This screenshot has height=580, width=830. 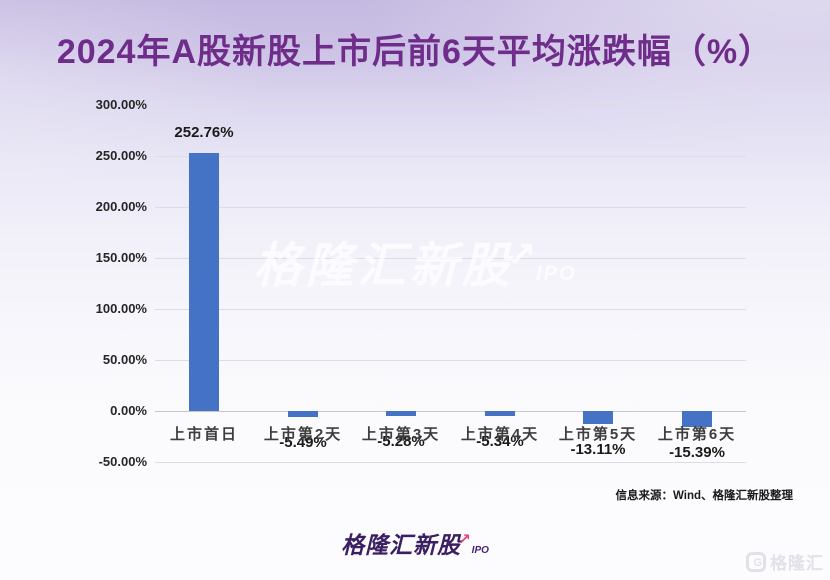 I want to click on y-tick-label: 150.00%, so click(x=121, y=257).